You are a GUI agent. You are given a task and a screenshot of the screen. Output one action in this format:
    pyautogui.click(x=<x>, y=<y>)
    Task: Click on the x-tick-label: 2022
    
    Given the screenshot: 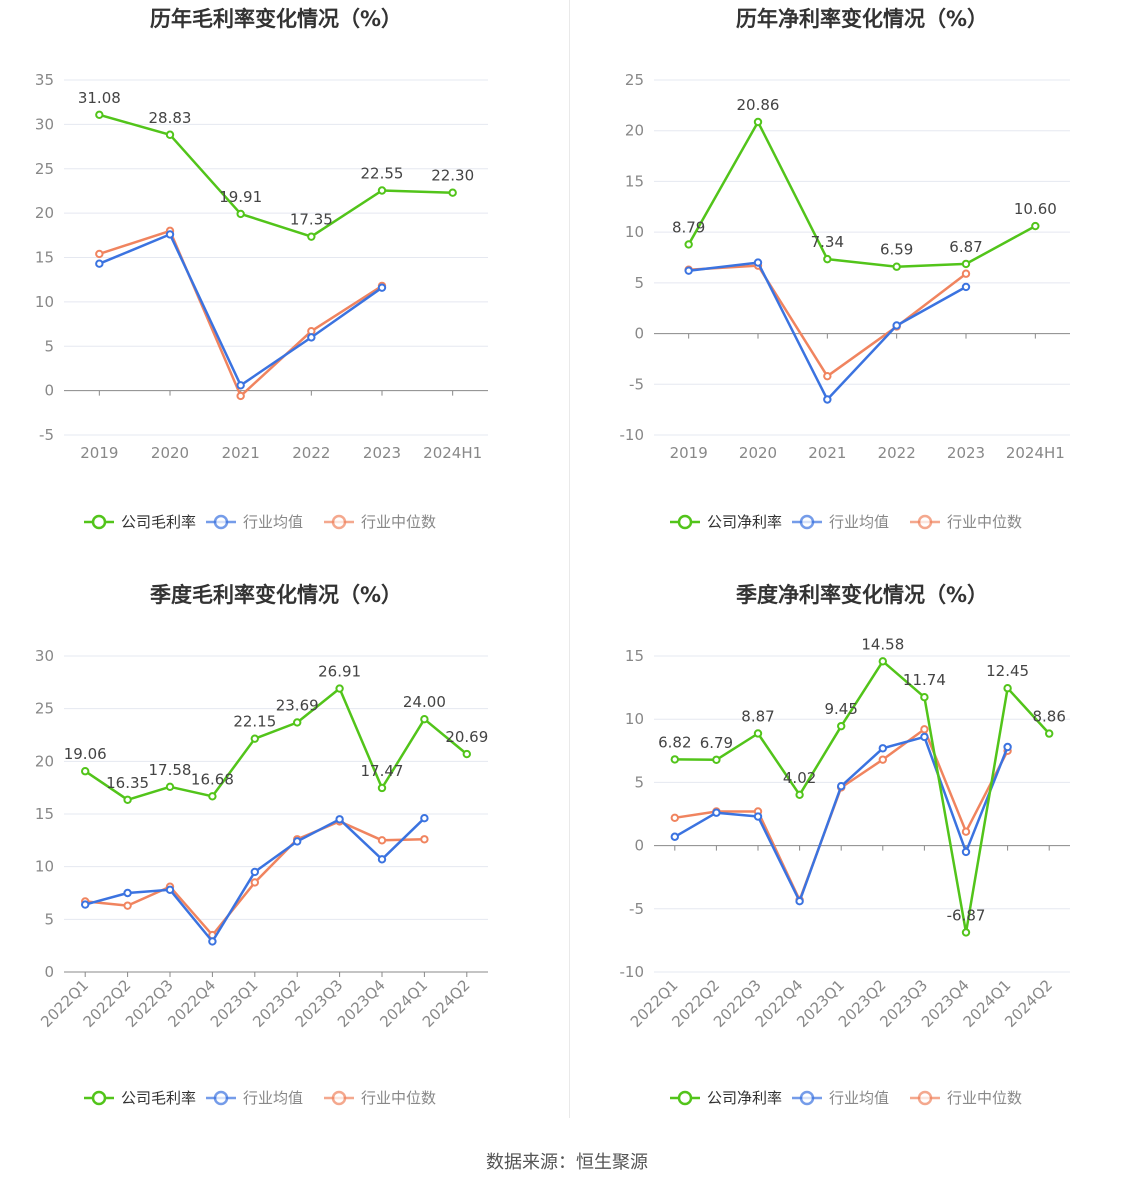 What is the action you would take?
    pyautogui.click(x=897, y=453)
    